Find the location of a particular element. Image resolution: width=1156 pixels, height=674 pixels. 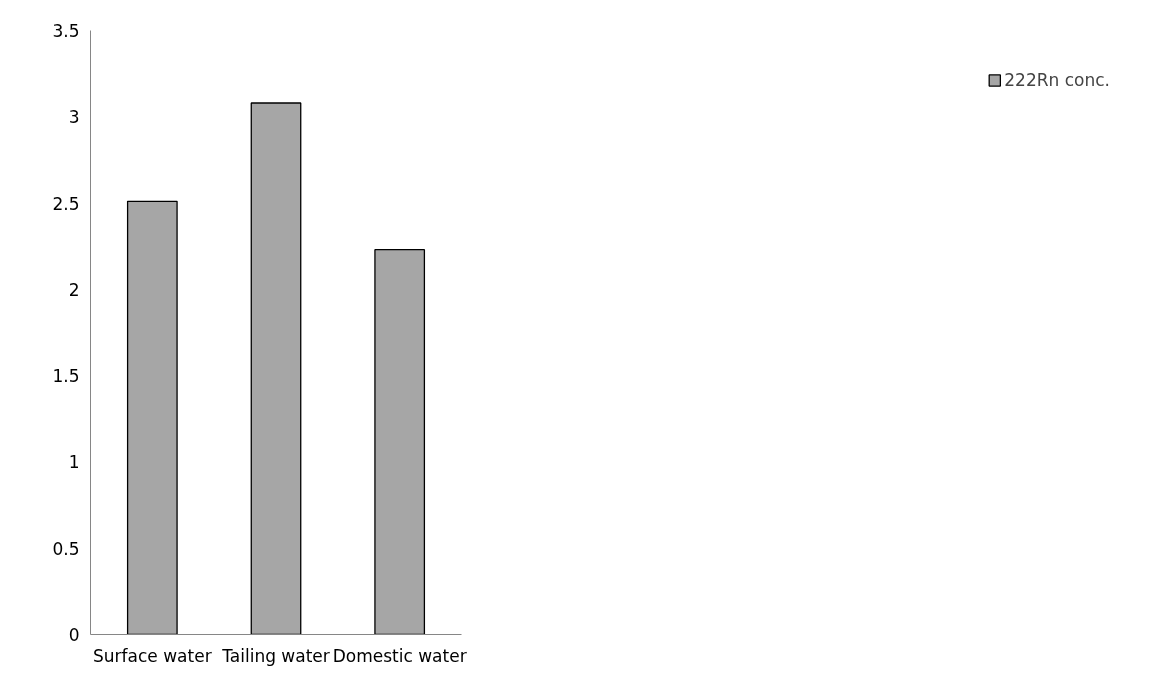

y-tick-label: 3.5 is located at coordinates (66, 31).